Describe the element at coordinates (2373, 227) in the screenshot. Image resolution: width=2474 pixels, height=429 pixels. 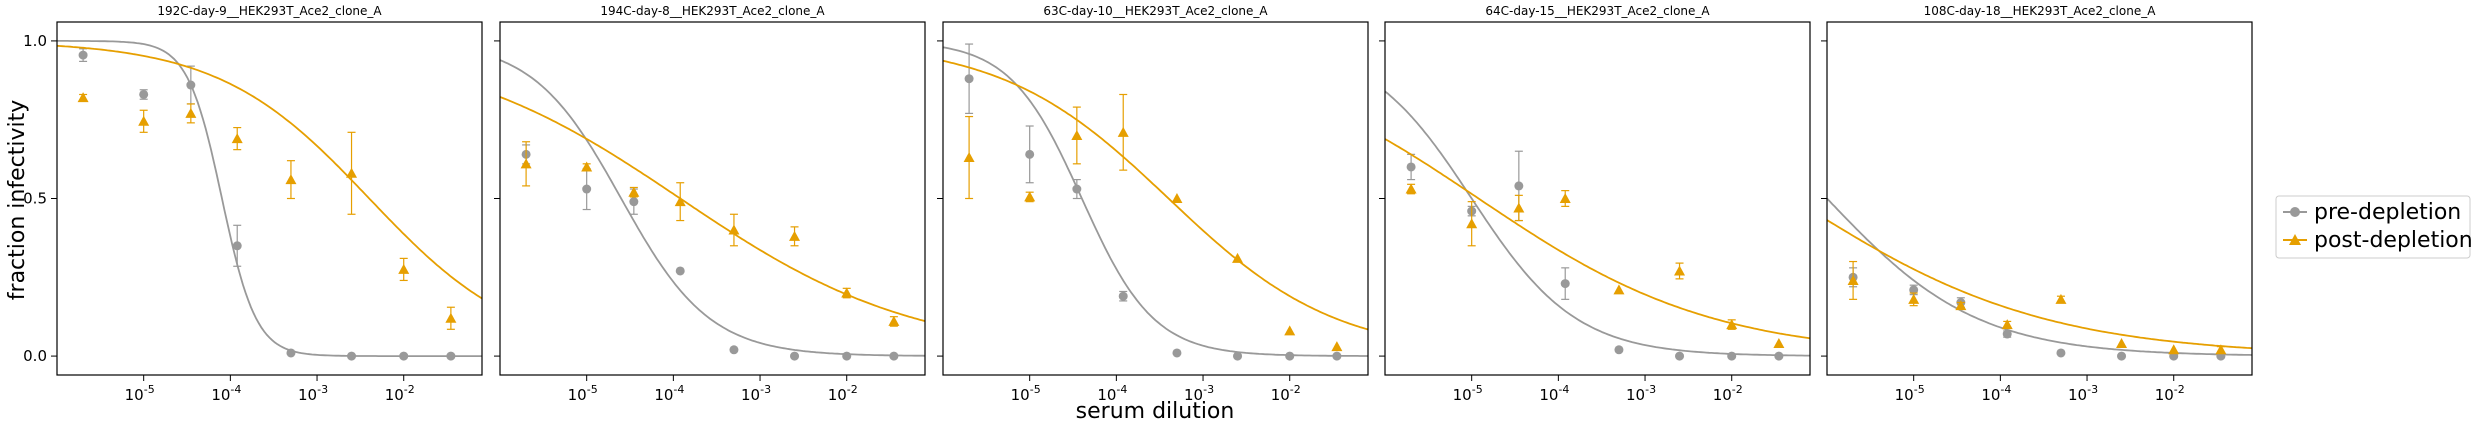
I see `legend-frame` at that location.